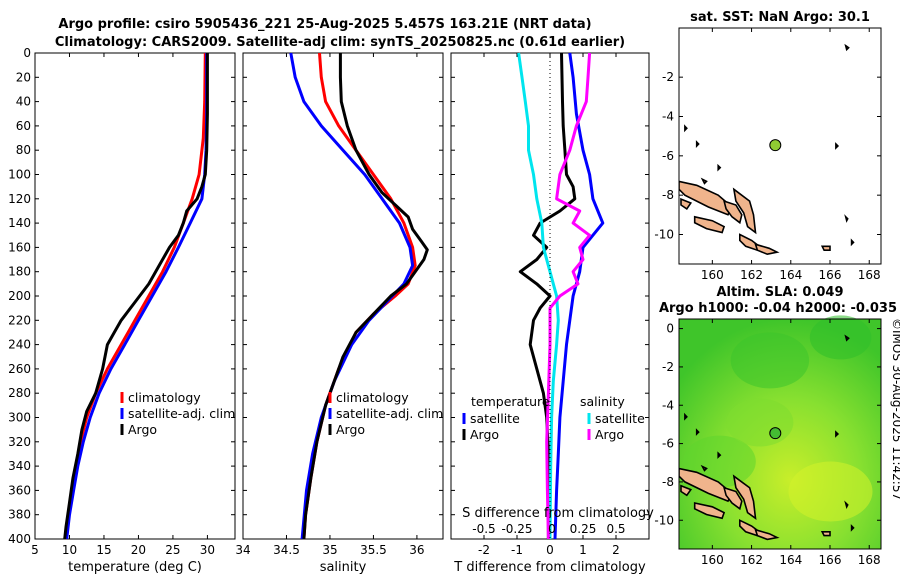 The image size is (900, 580). I want to click on y-tick-label: 240, so click(19, 345).